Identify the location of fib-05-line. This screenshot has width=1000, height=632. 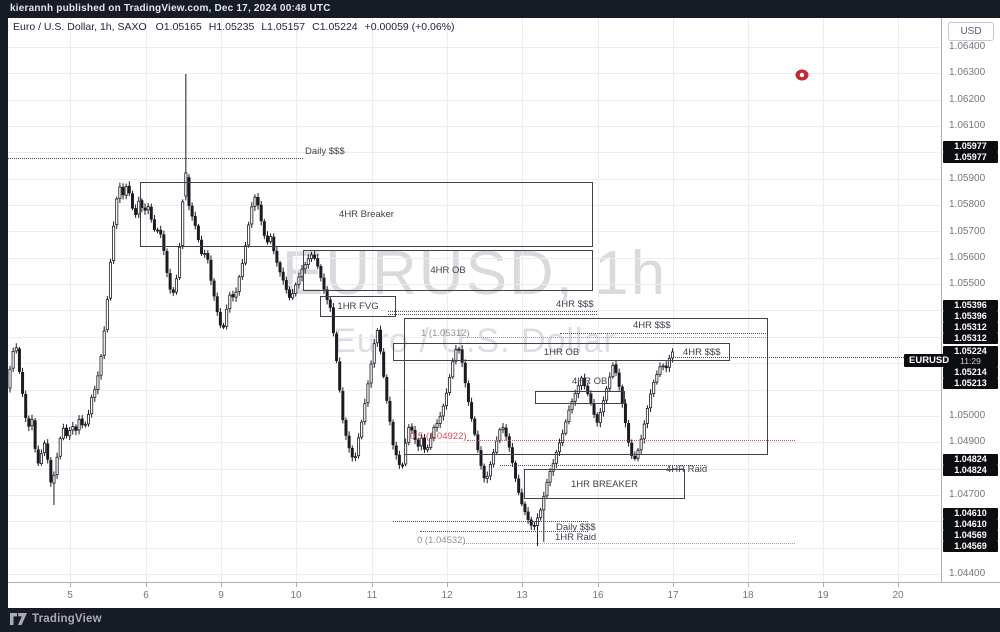
(631, 440).